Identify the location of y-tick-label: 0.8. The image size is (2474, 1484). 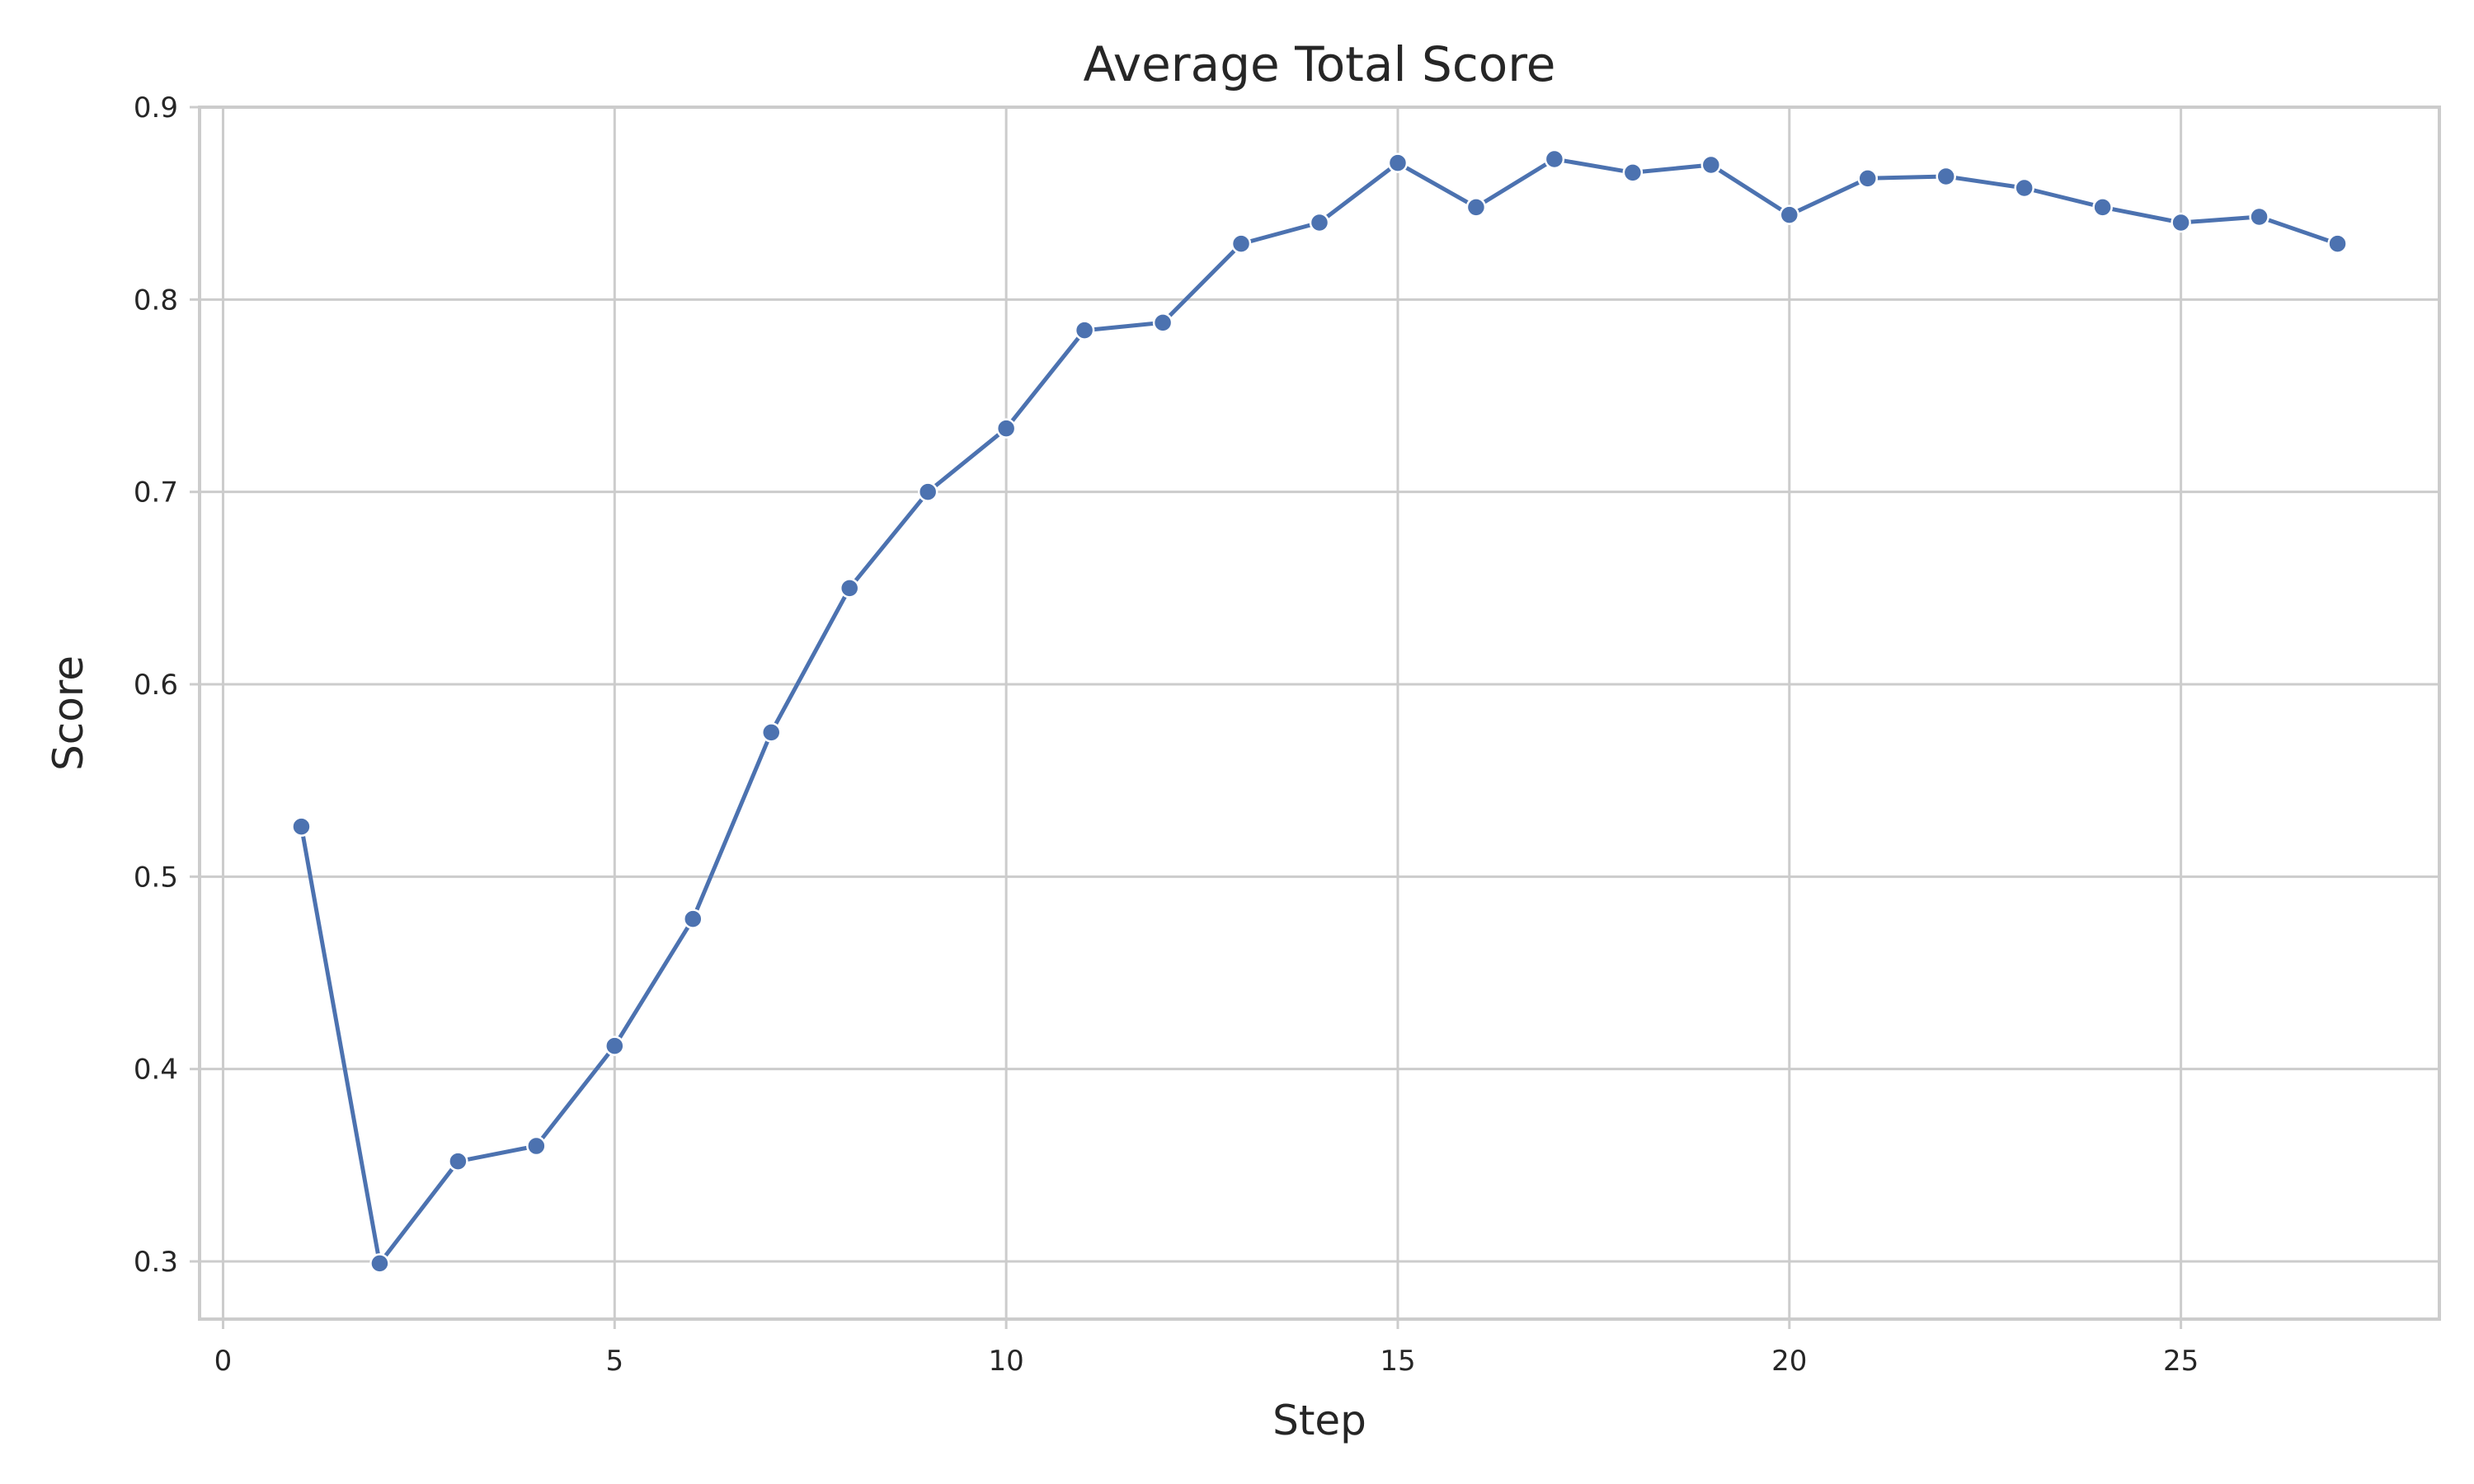
(156, 300).